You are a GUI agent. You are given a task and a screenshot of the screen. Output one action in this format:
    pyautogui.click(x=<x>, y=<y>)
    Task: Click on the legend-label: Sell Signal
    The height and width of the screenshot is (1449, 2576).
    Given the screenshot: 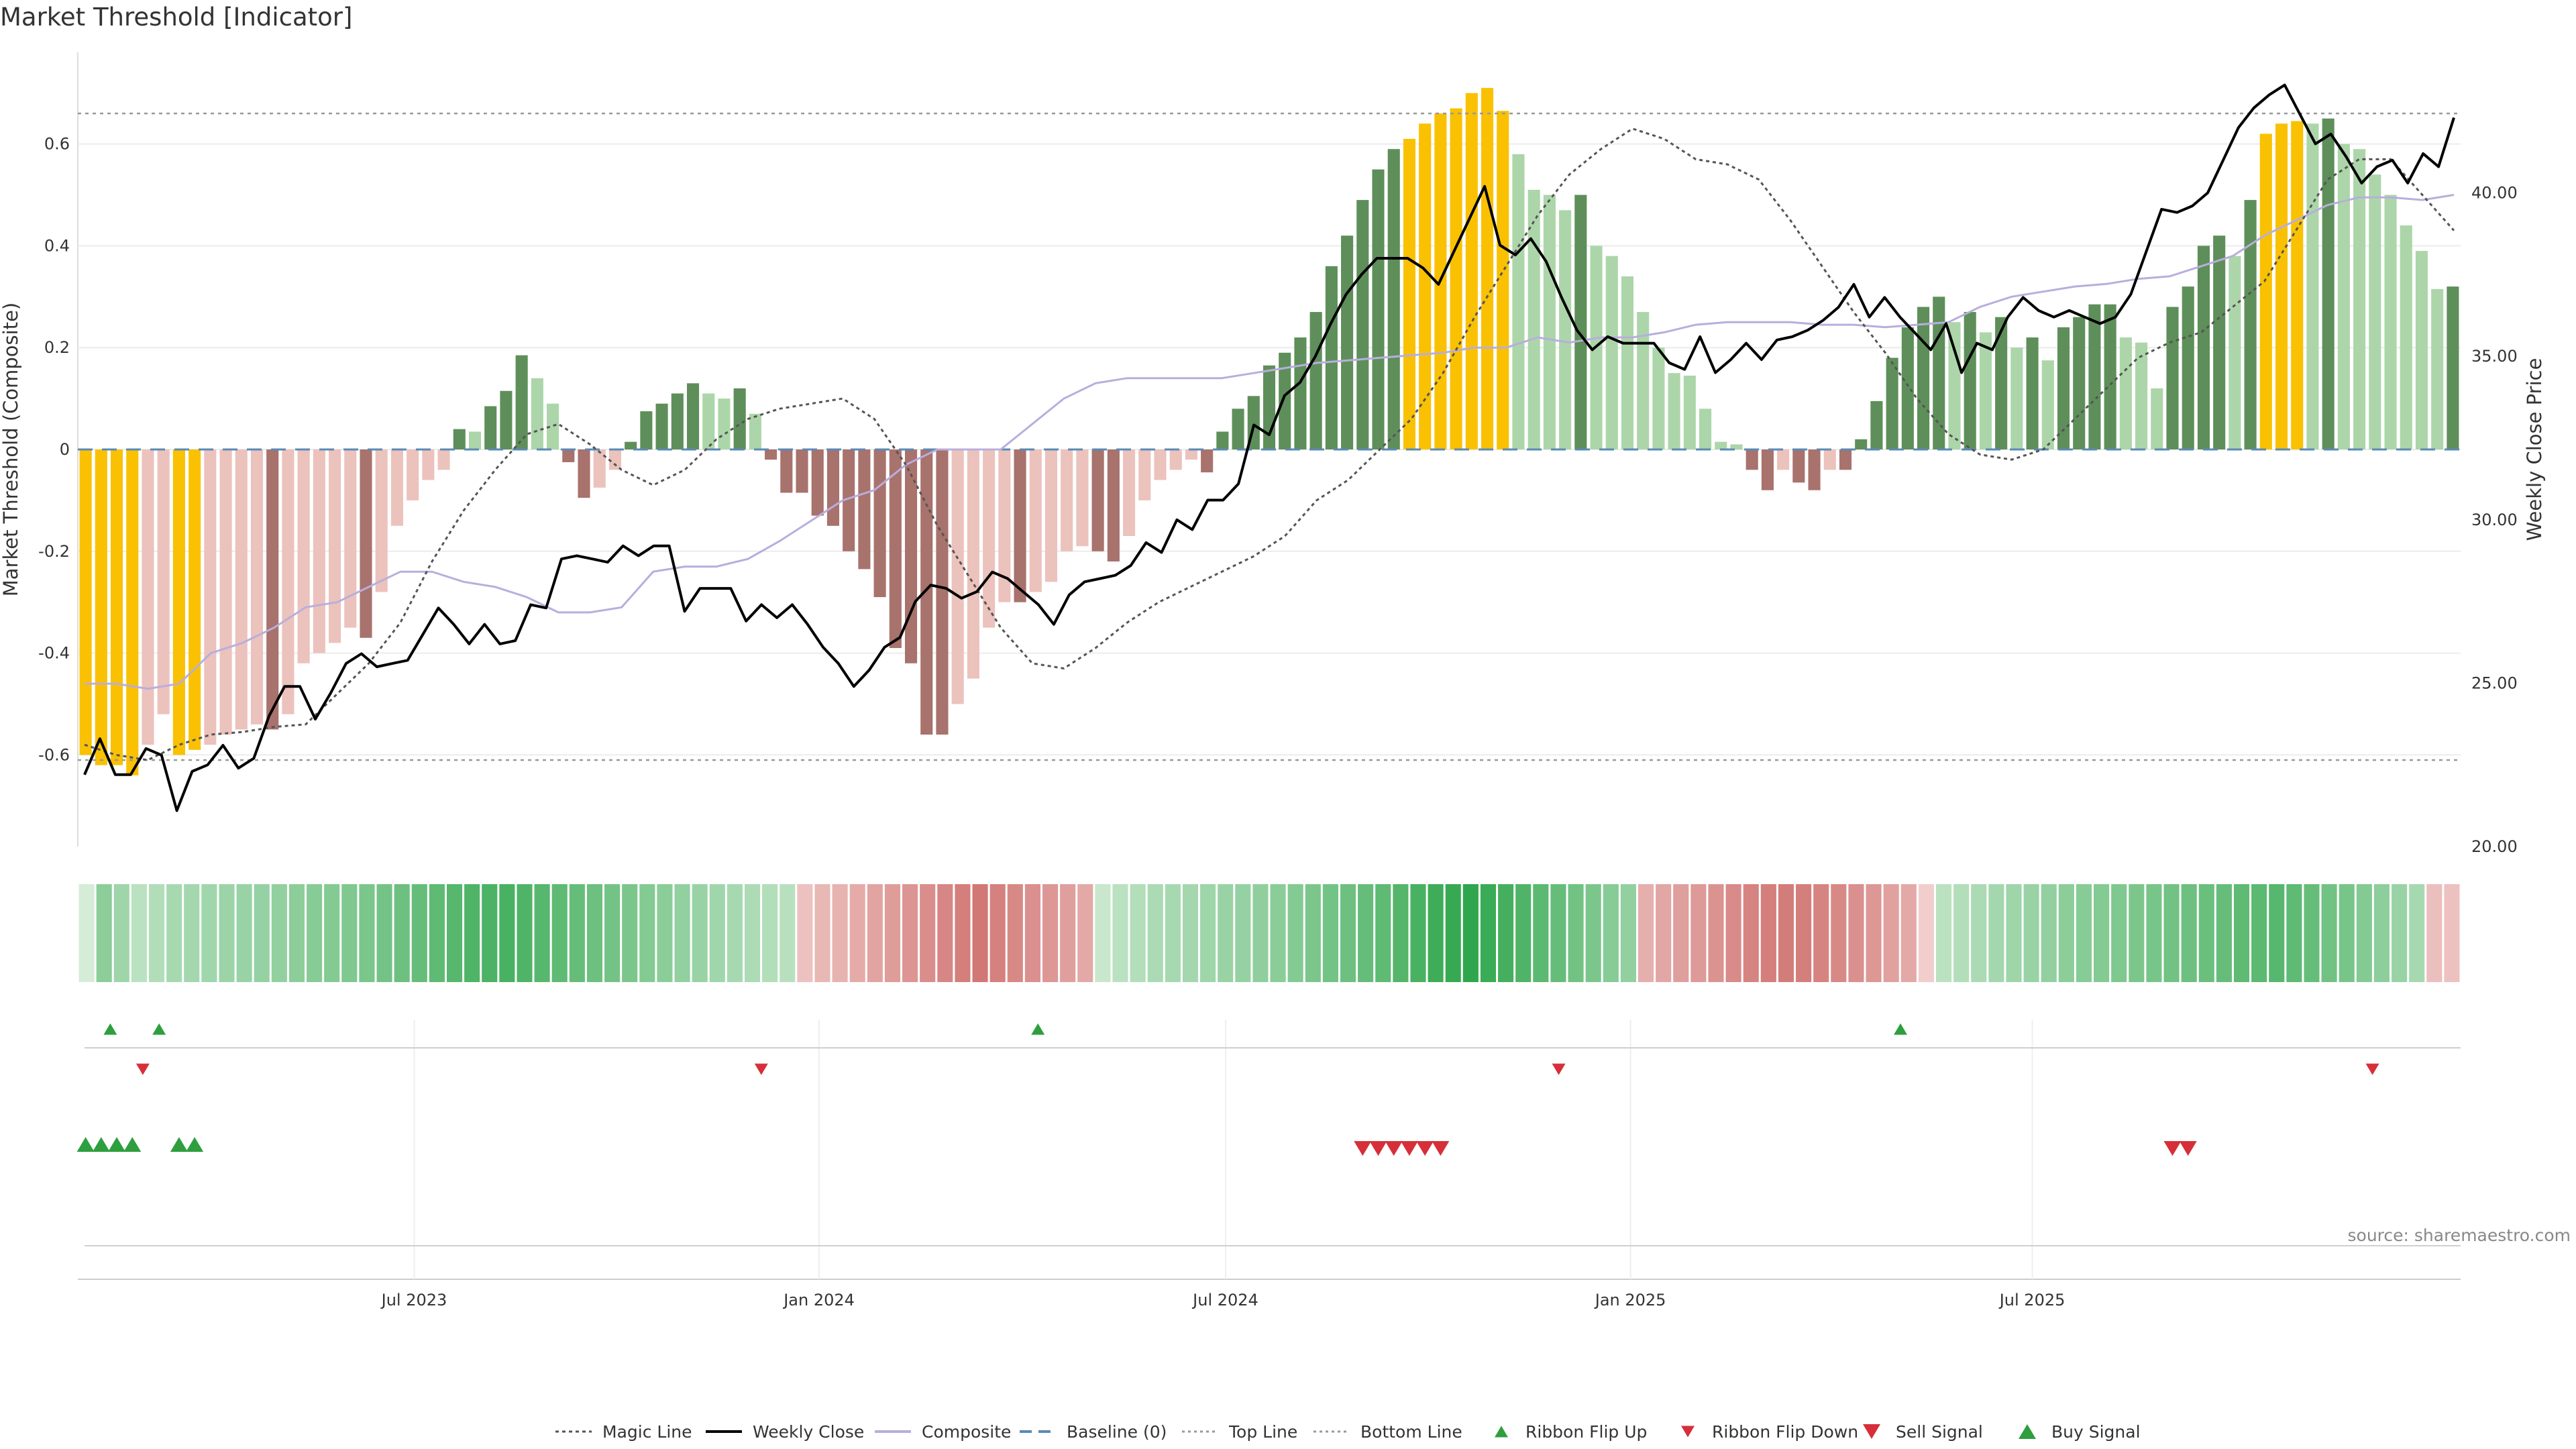 What is the action you would take?
    pyautogui.click(x=1939, y=1432)
    